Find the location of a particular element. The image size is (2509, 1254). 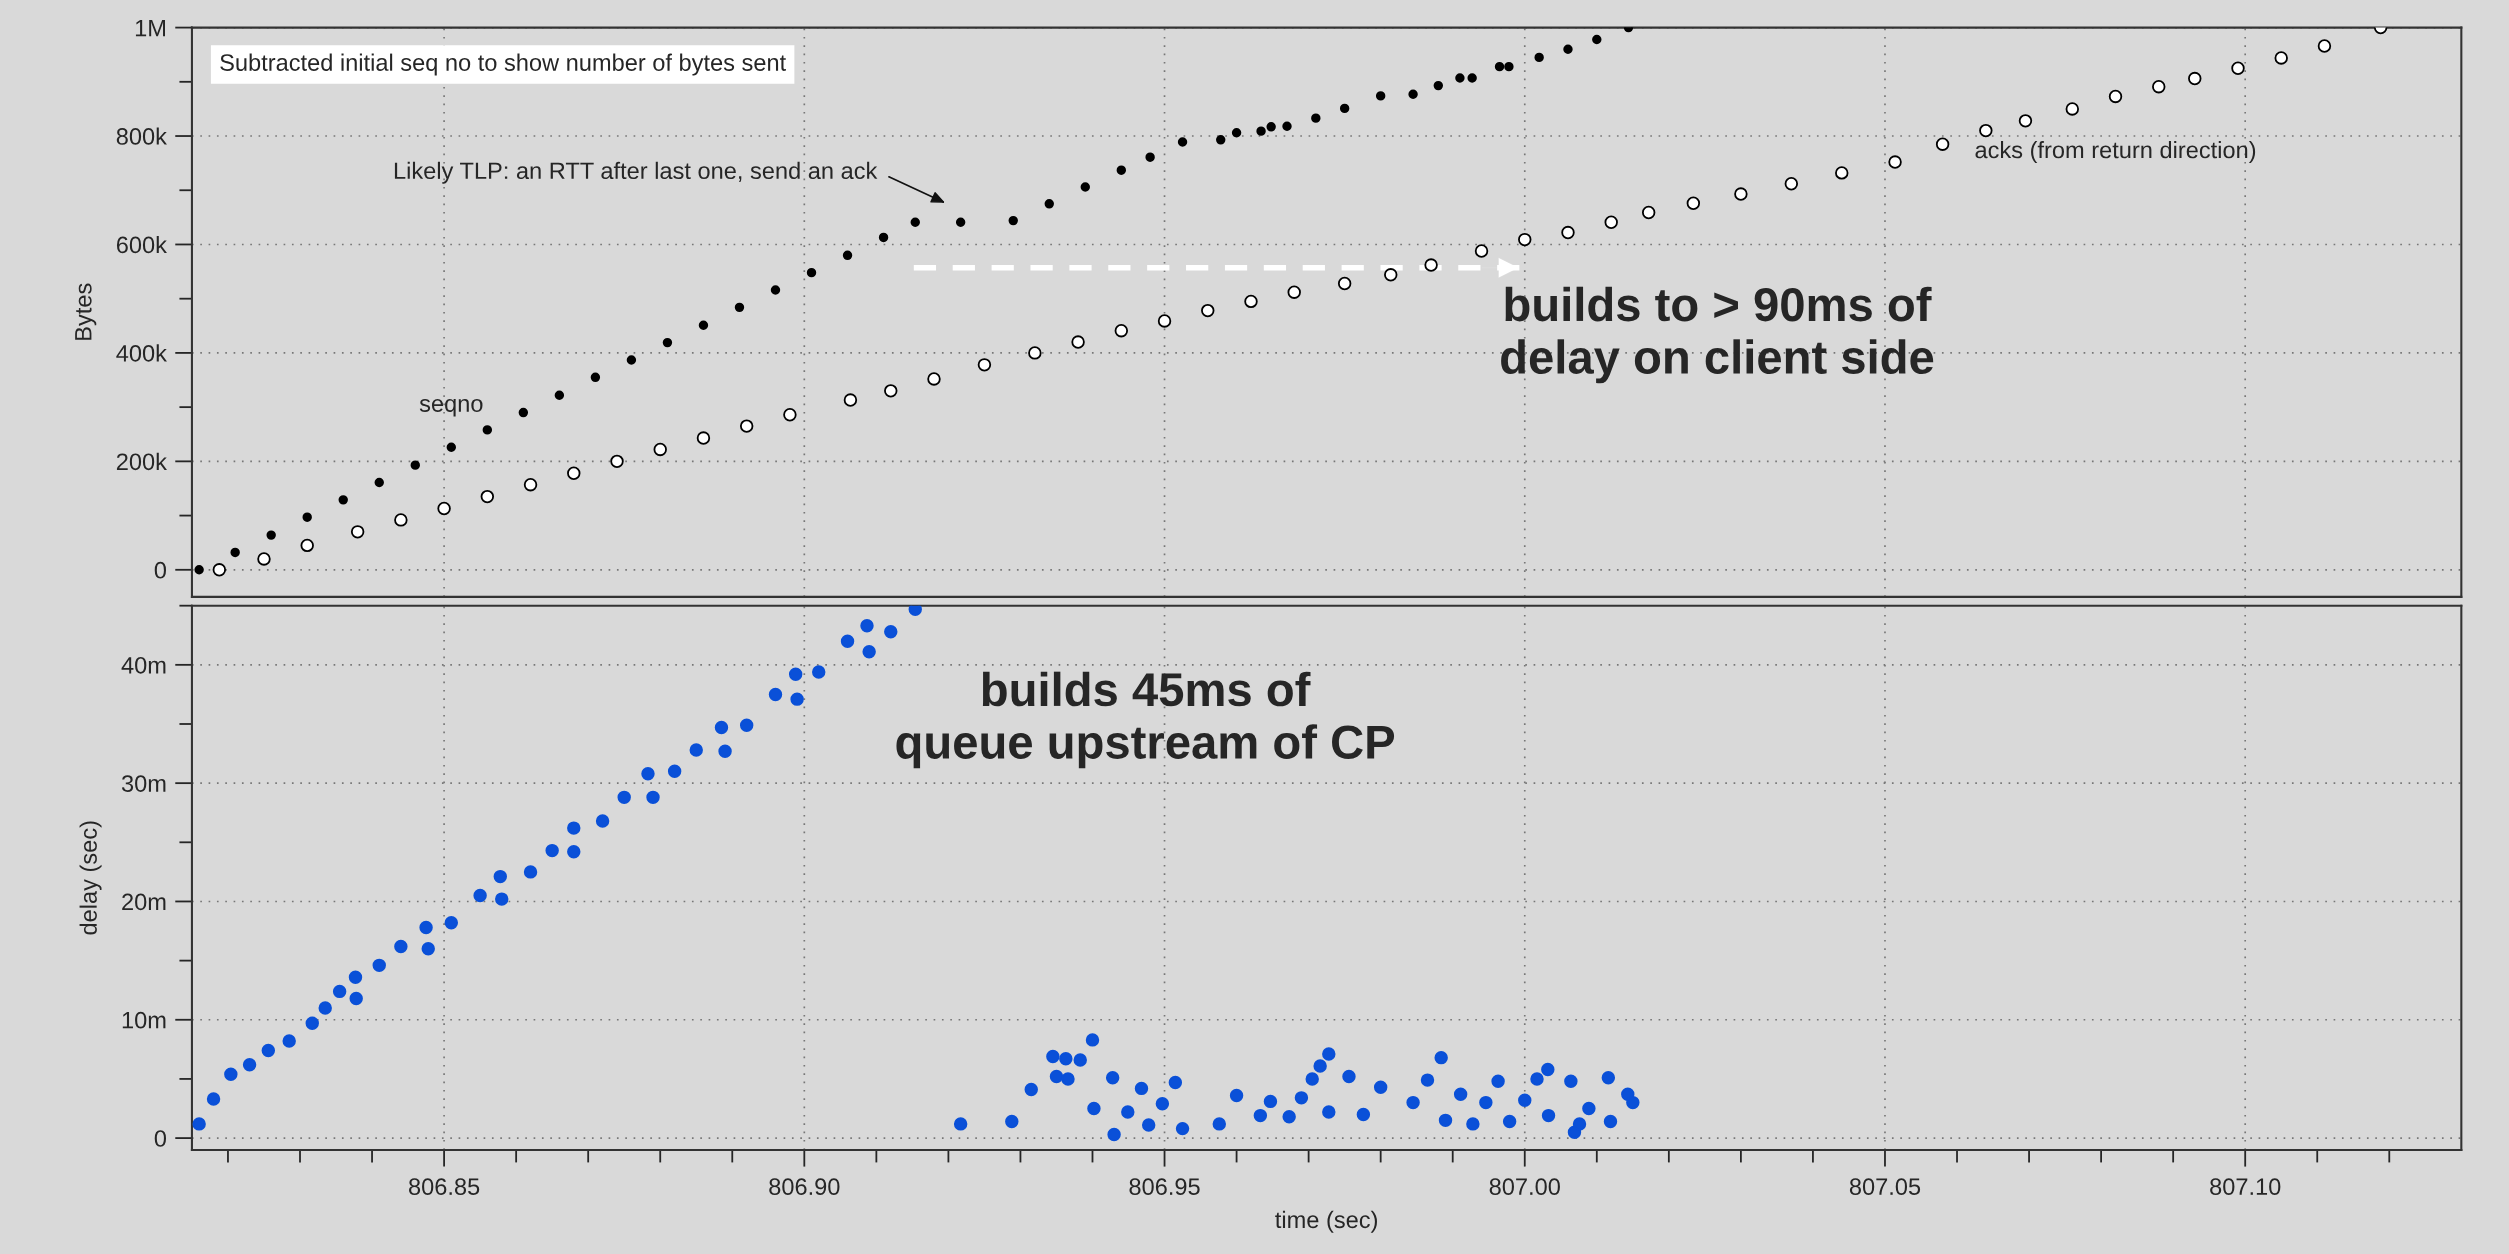

x-tick-label: 807.00 is located at coordinates (1524, 1187).